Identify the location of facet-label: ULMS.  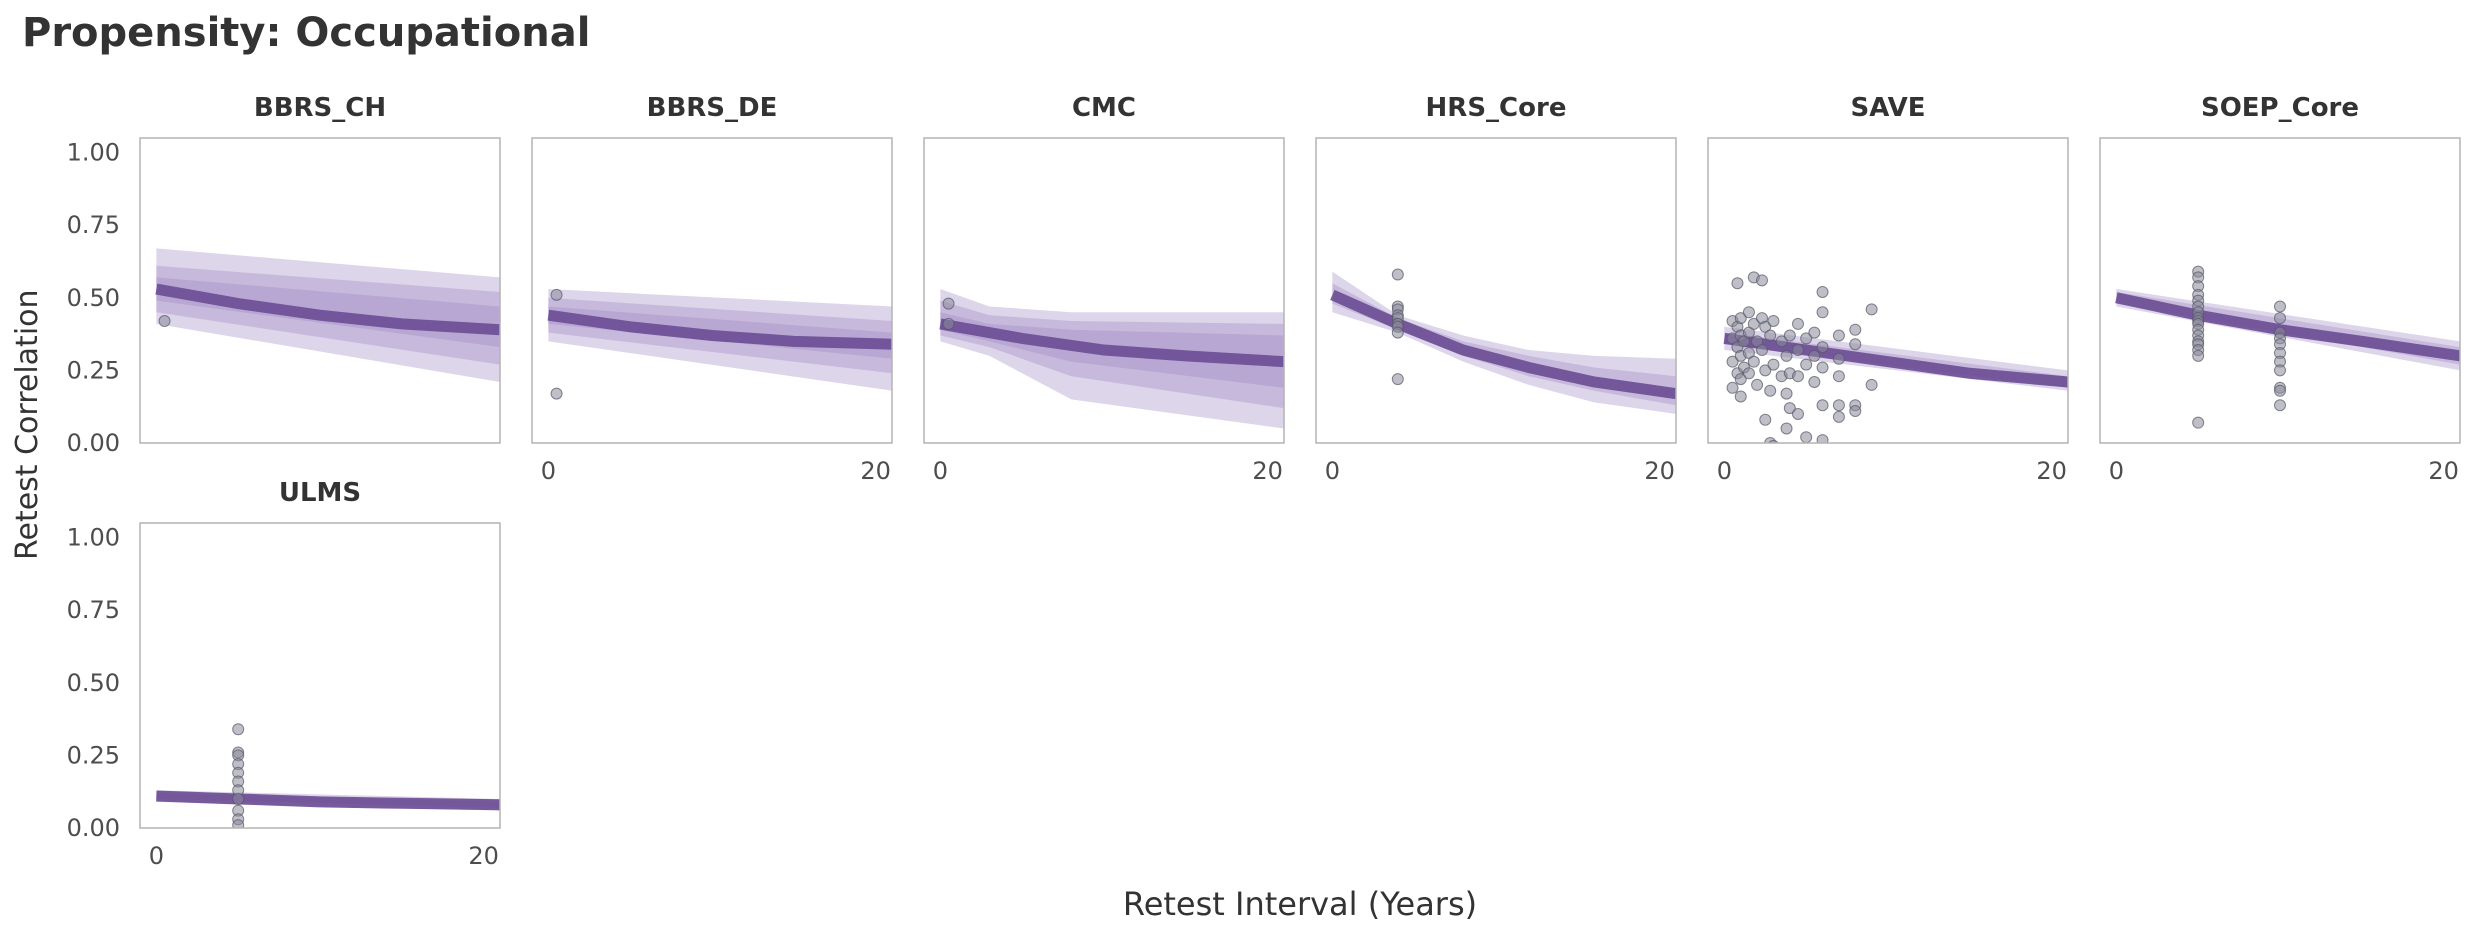
(320, 493).